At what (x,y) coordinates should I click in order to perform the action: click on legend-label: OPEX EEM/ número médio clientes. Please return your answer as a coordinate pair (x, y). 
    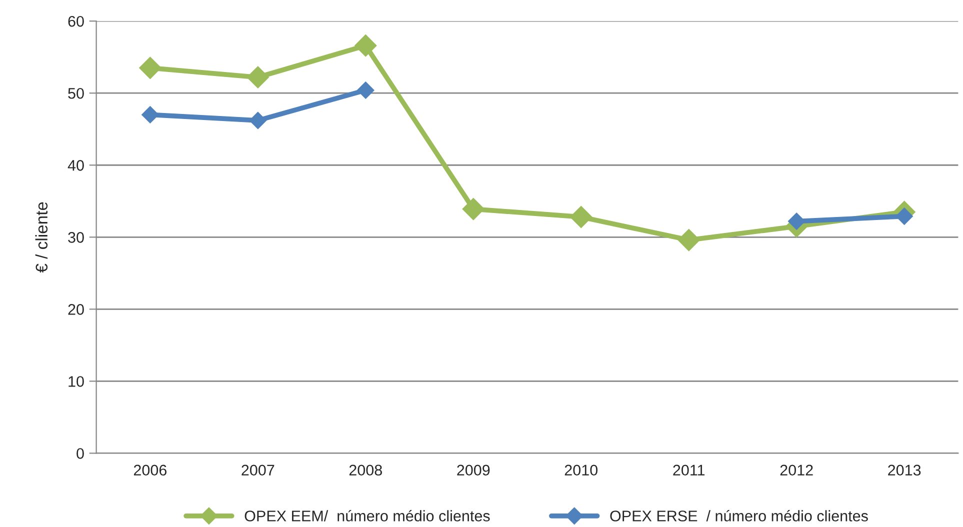
    Looking at the image, I should click on (367, 516).